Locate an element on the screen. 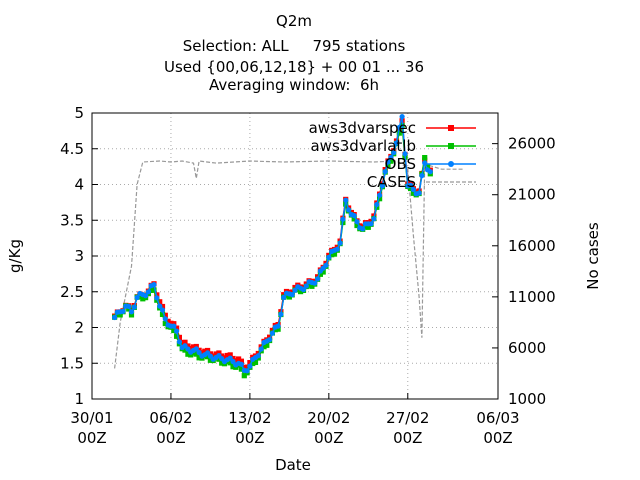 This screenshot has width=640, height=480. legend-label: aws3dvarlatlb is located at coordinates (363, 146).